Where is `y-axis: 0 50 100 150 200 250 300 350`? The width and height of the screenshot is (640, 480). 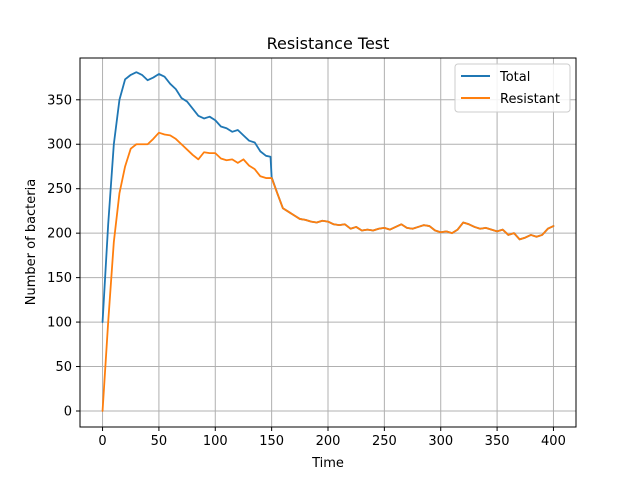 y-axis: 0 50 100 150 200 250 300 350 is located at coordinates (63, 256).